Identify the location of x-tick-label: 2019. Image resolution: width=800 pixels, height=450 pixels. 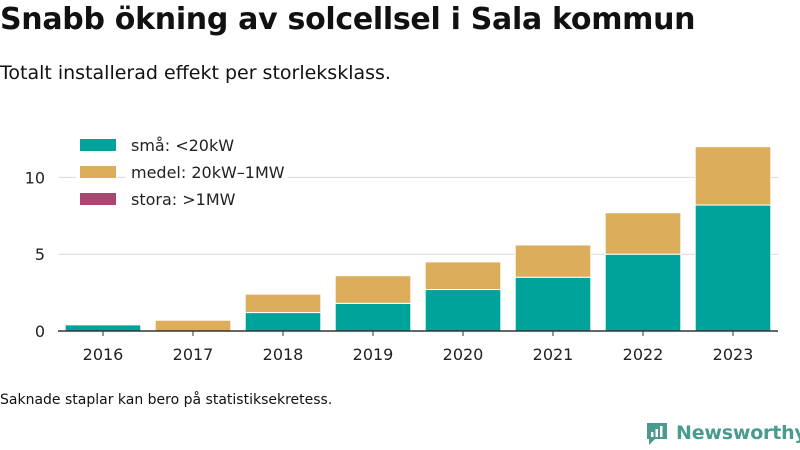
(373, 354).